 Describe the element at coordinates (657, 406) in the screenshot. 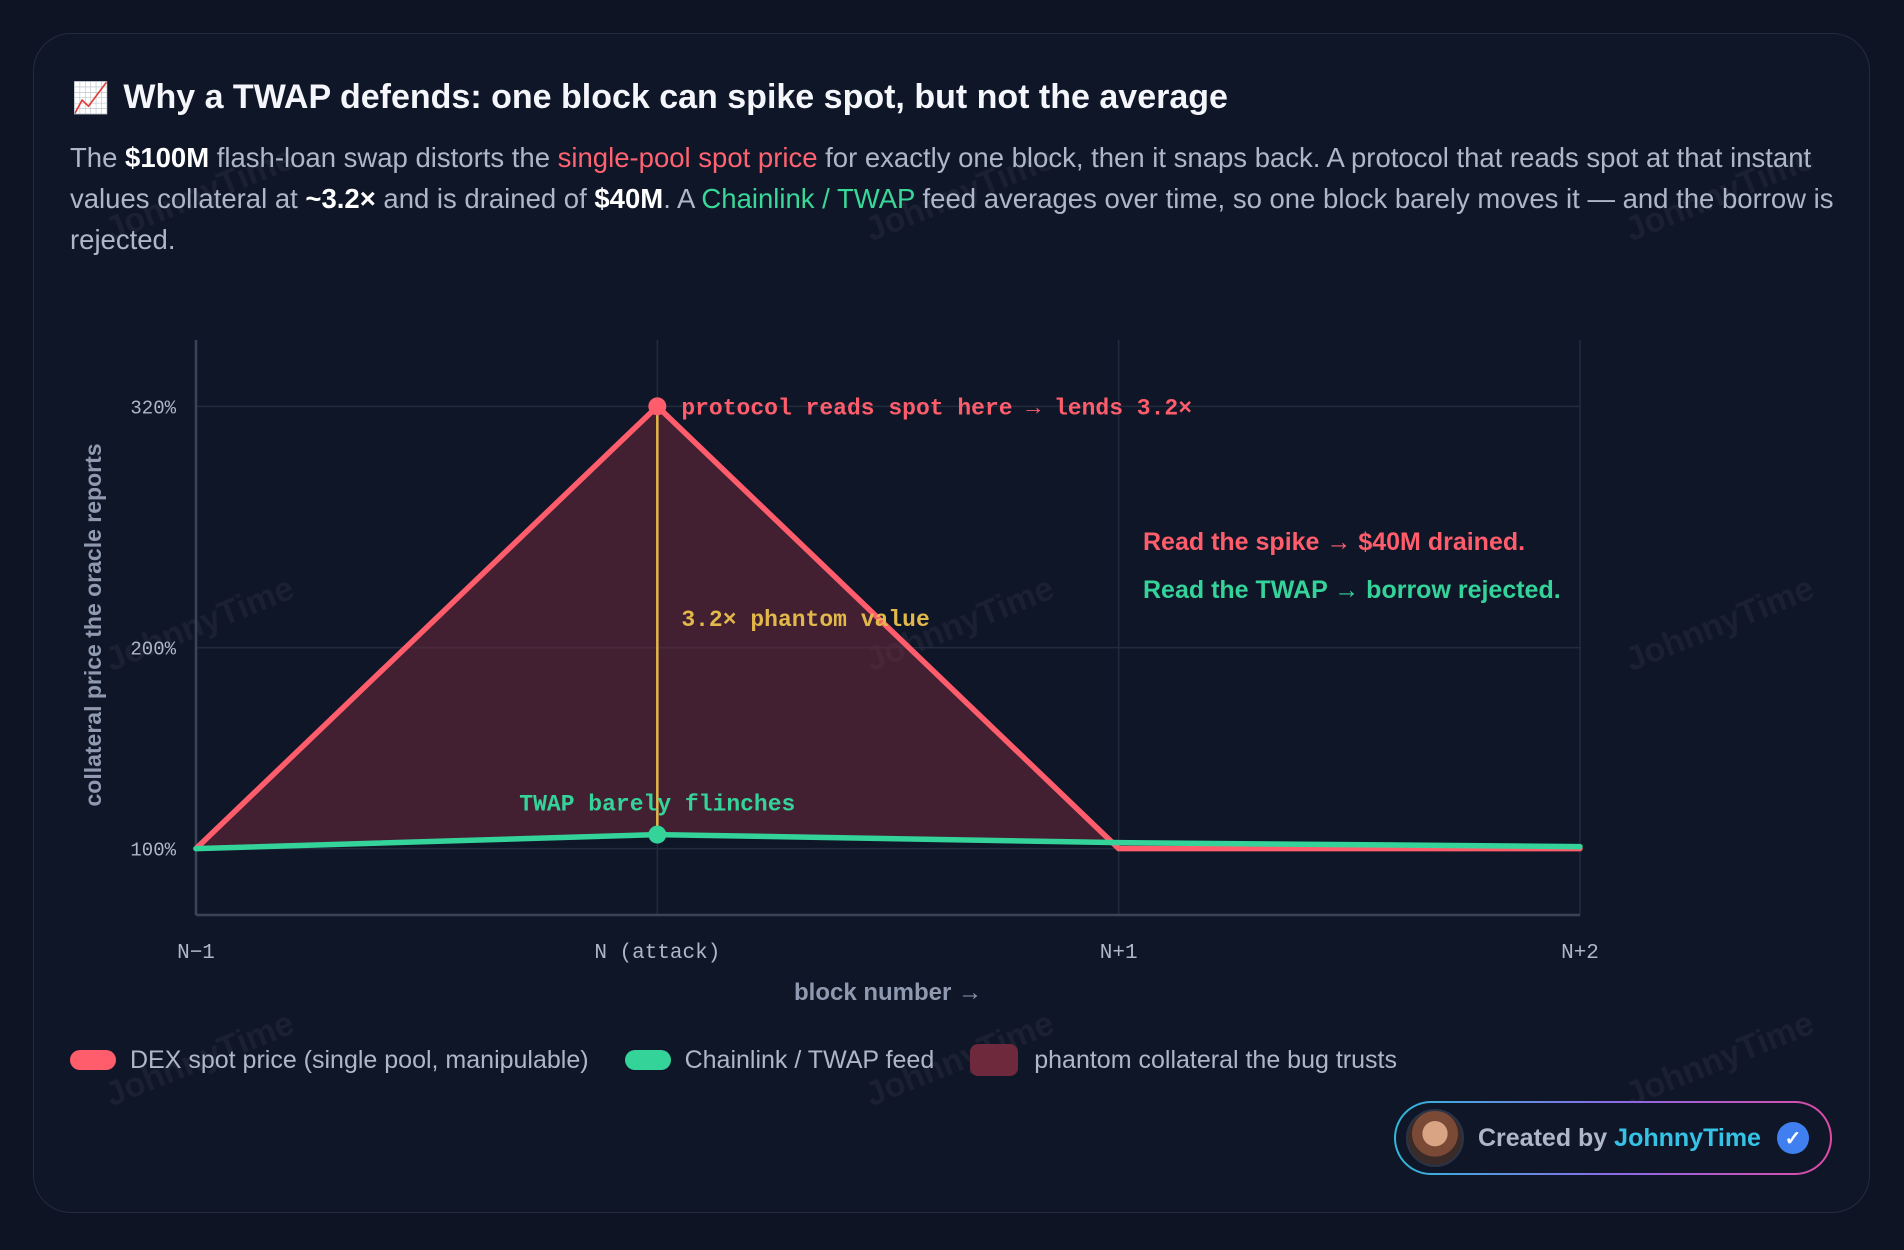

I see `spot-peak-point` at that location.